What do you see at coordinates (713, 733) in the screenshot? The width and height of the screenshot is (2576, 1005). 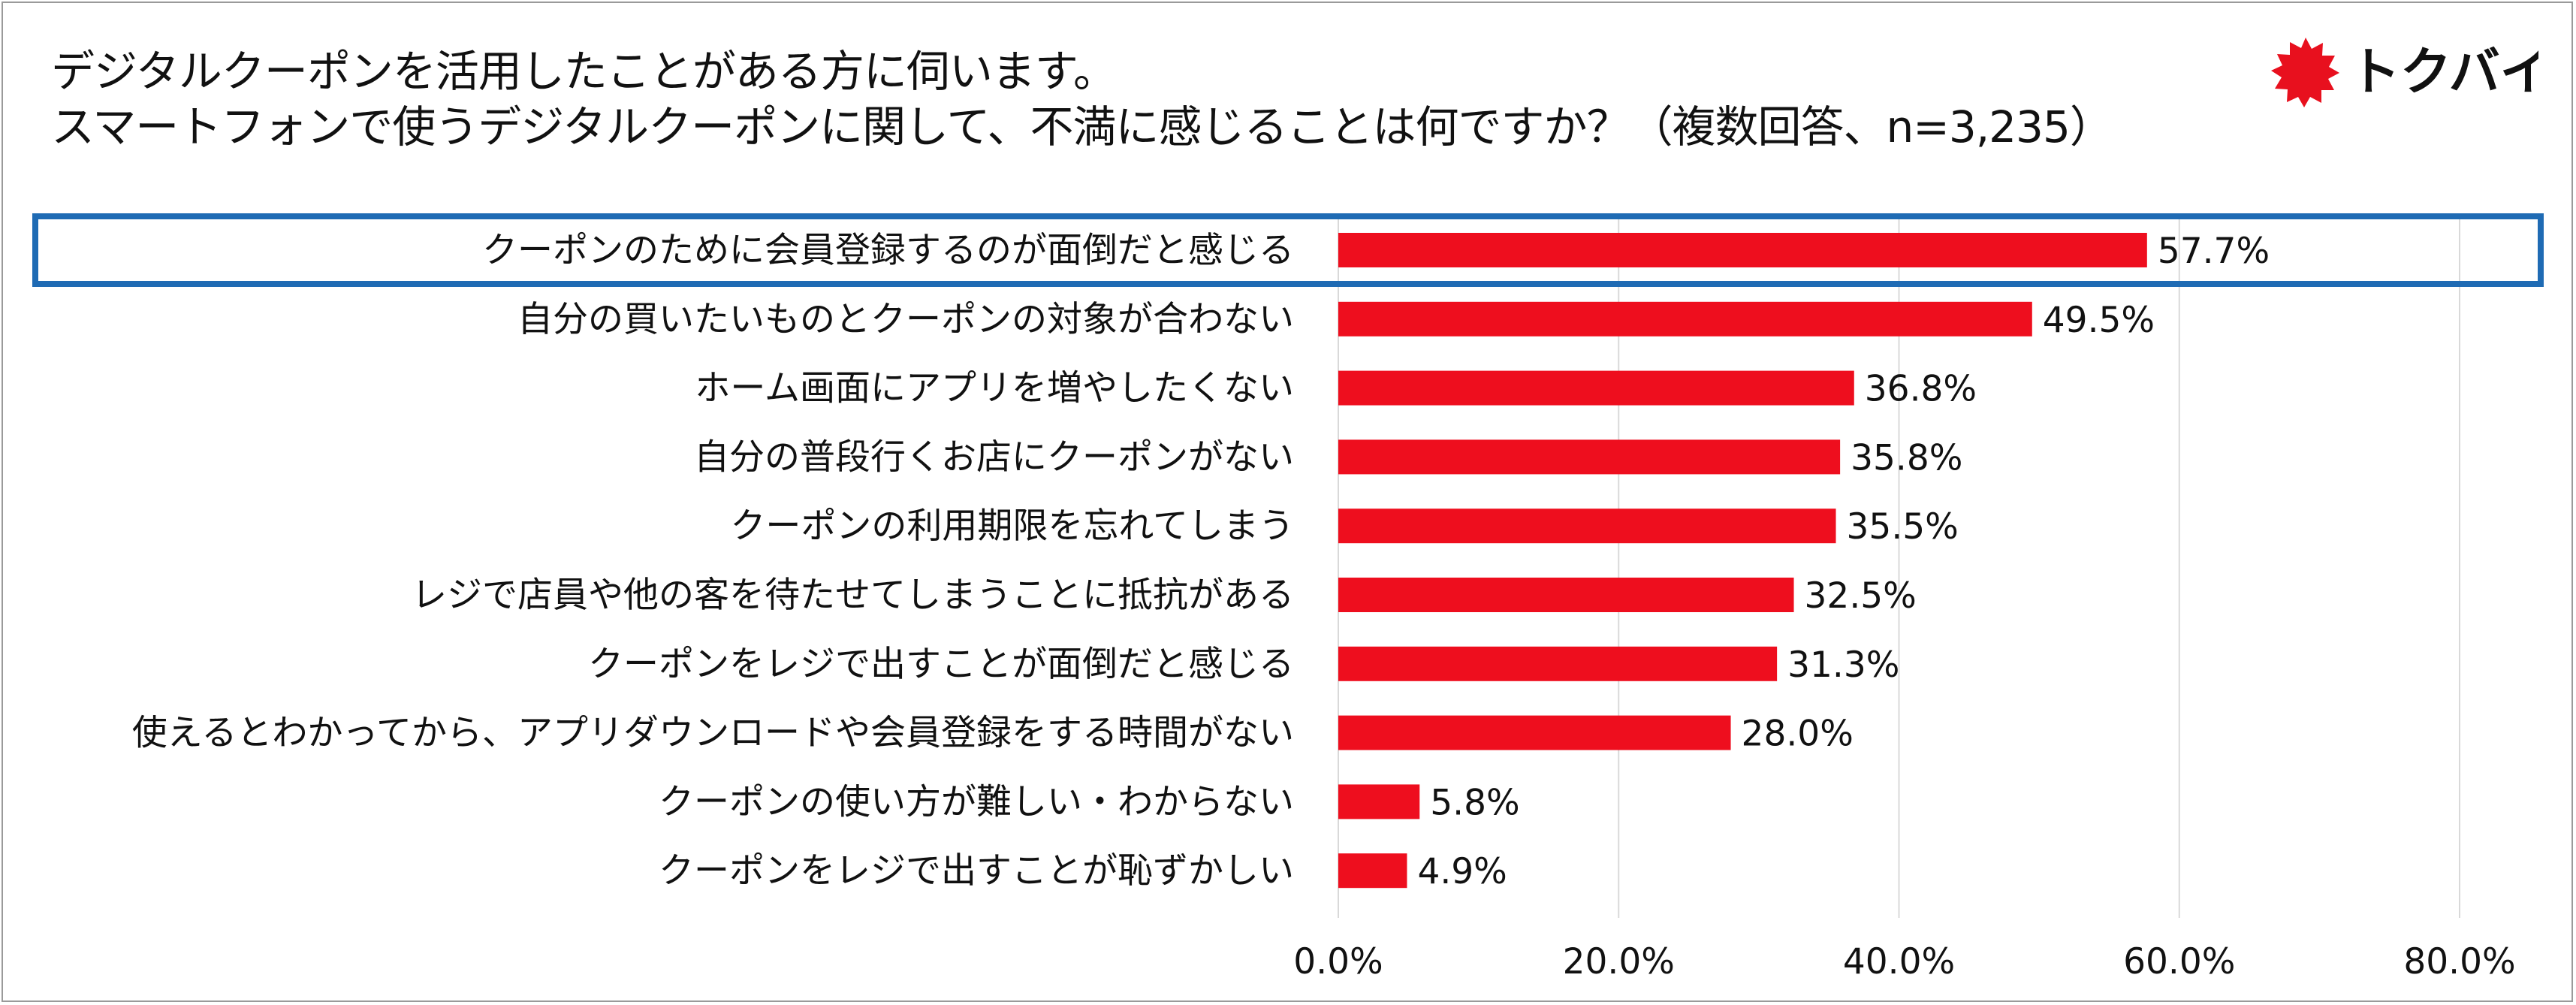 I see `category-label: 使えるとわかってから、アプリダウンロードや会員登録をする時間がない` at bounding box center [713, 733].